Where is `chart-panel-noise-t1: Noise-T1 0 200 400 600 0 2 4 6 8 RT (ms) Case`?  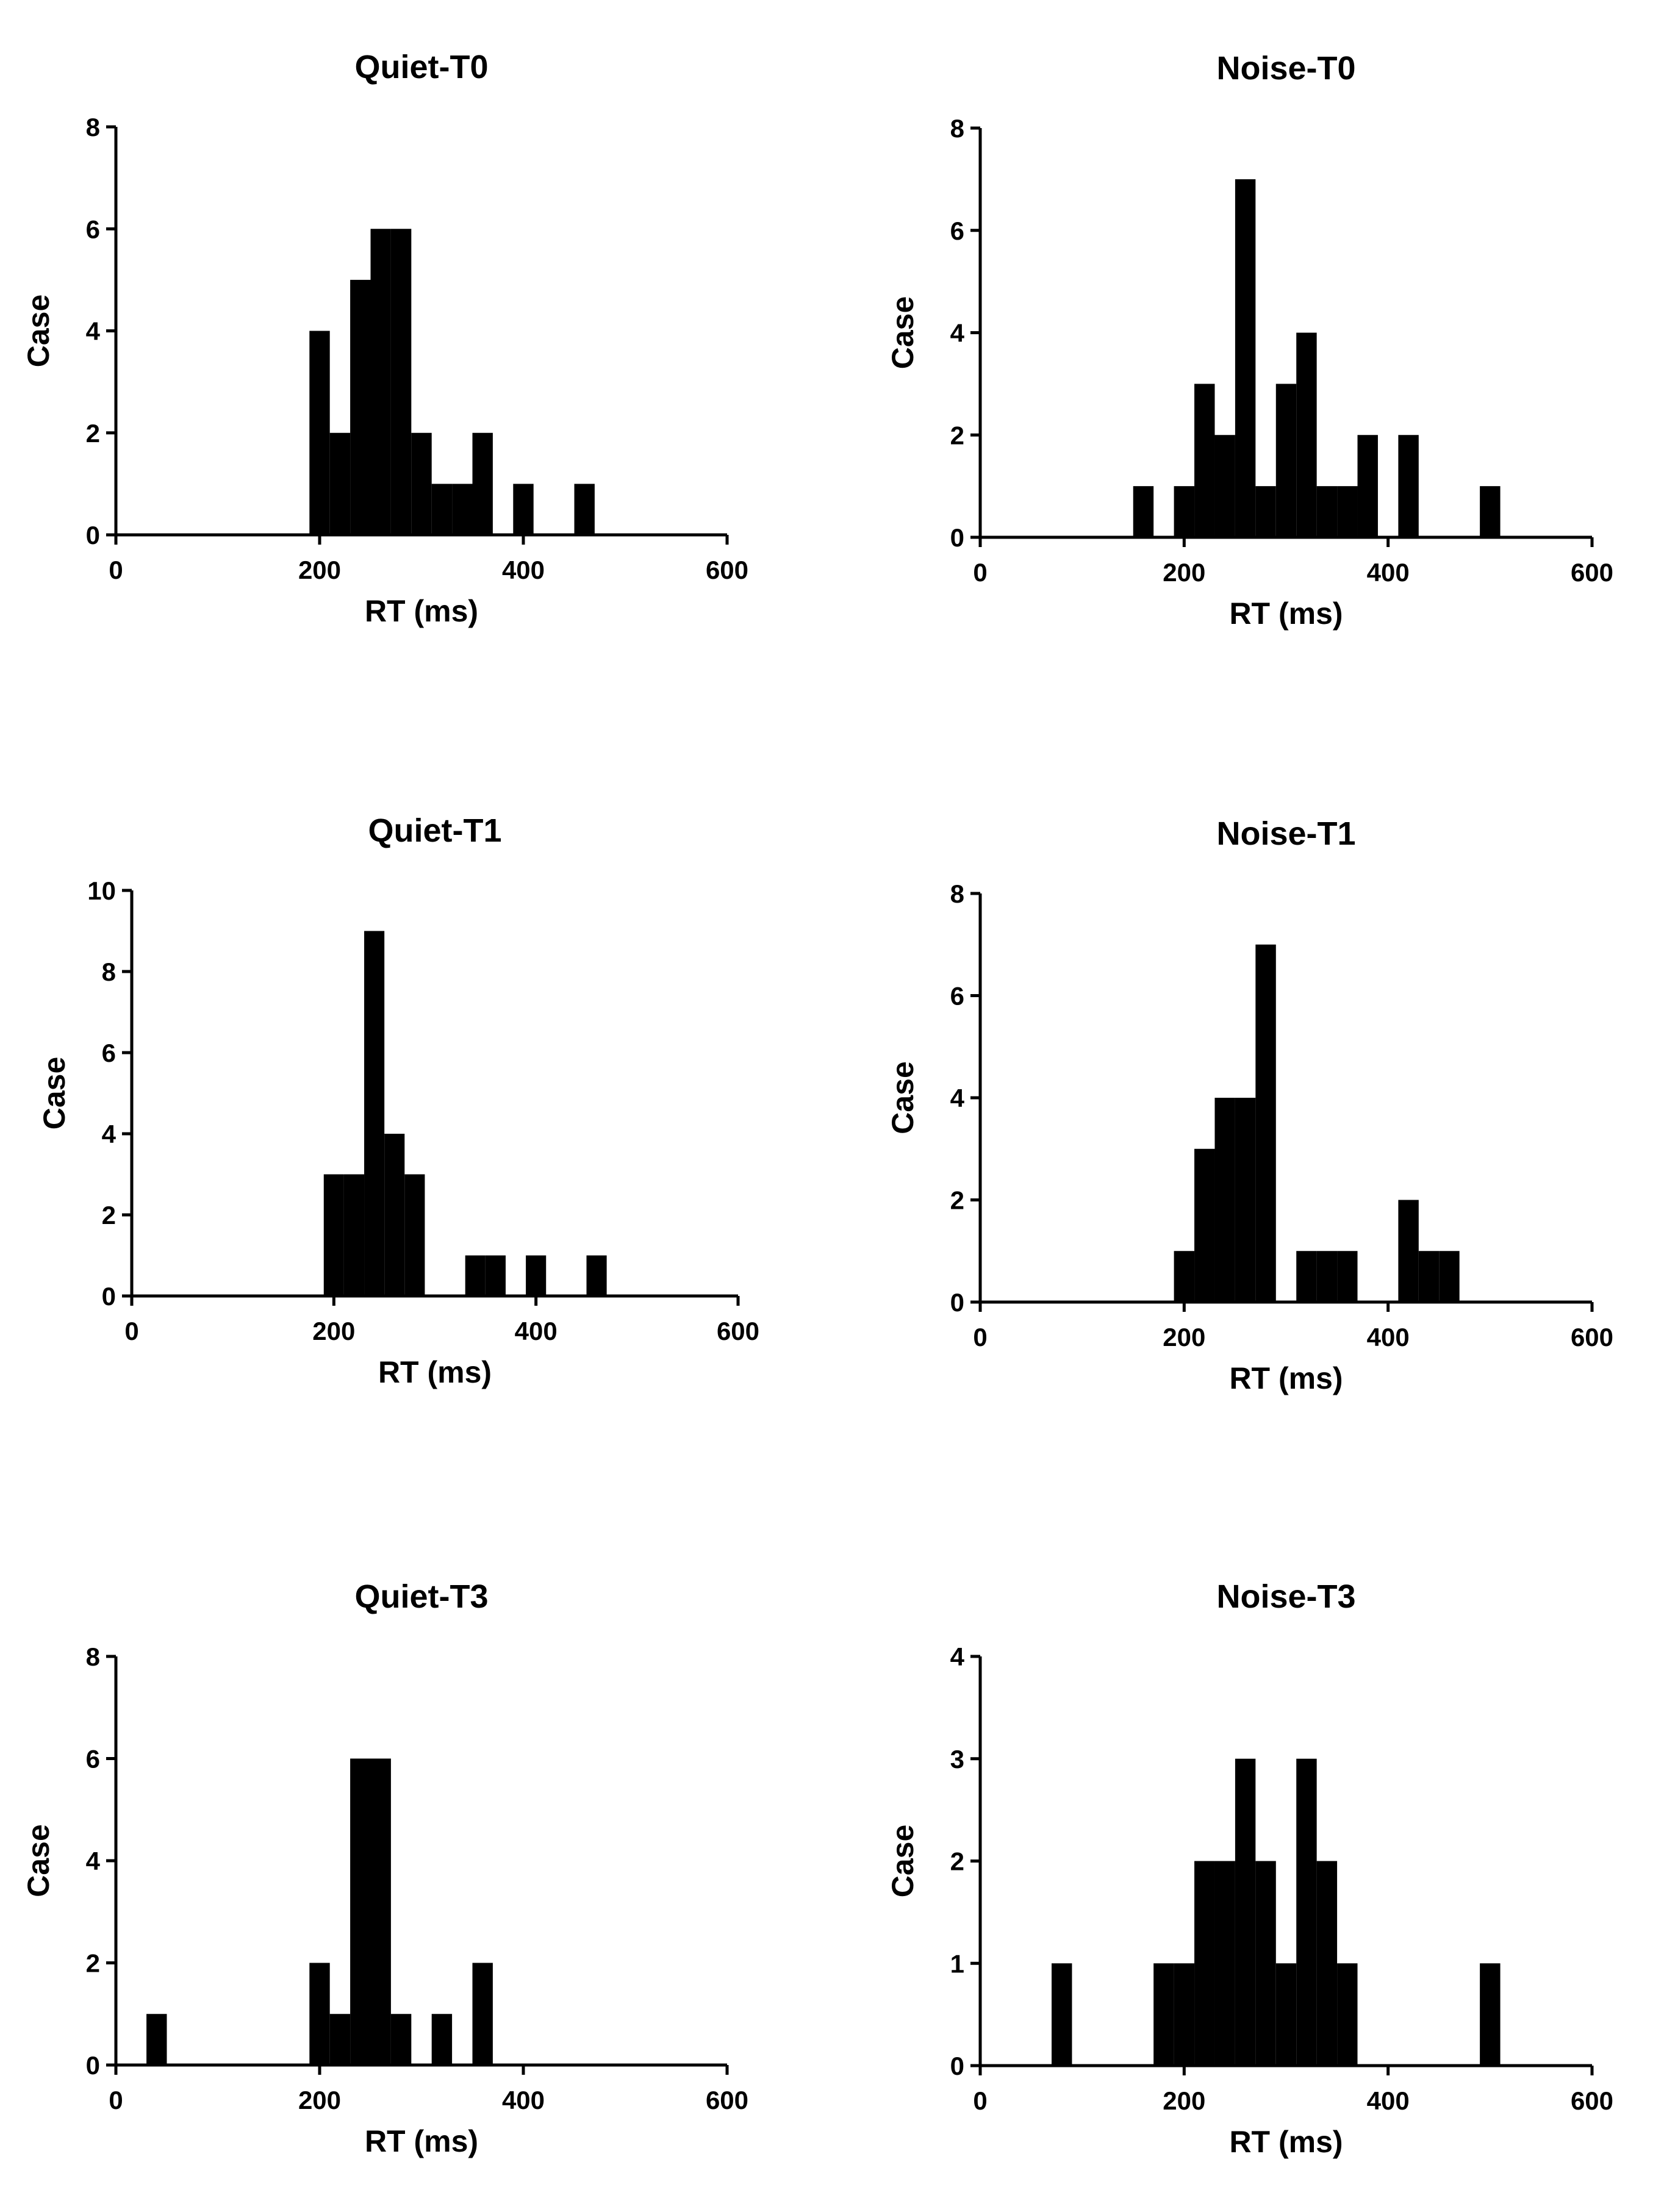
chart-panel-noise-t1: Noise-T1 0 200 400 600 0 2 4 6 8 RT (ms) Case is located at coordinates (1249, 1105).